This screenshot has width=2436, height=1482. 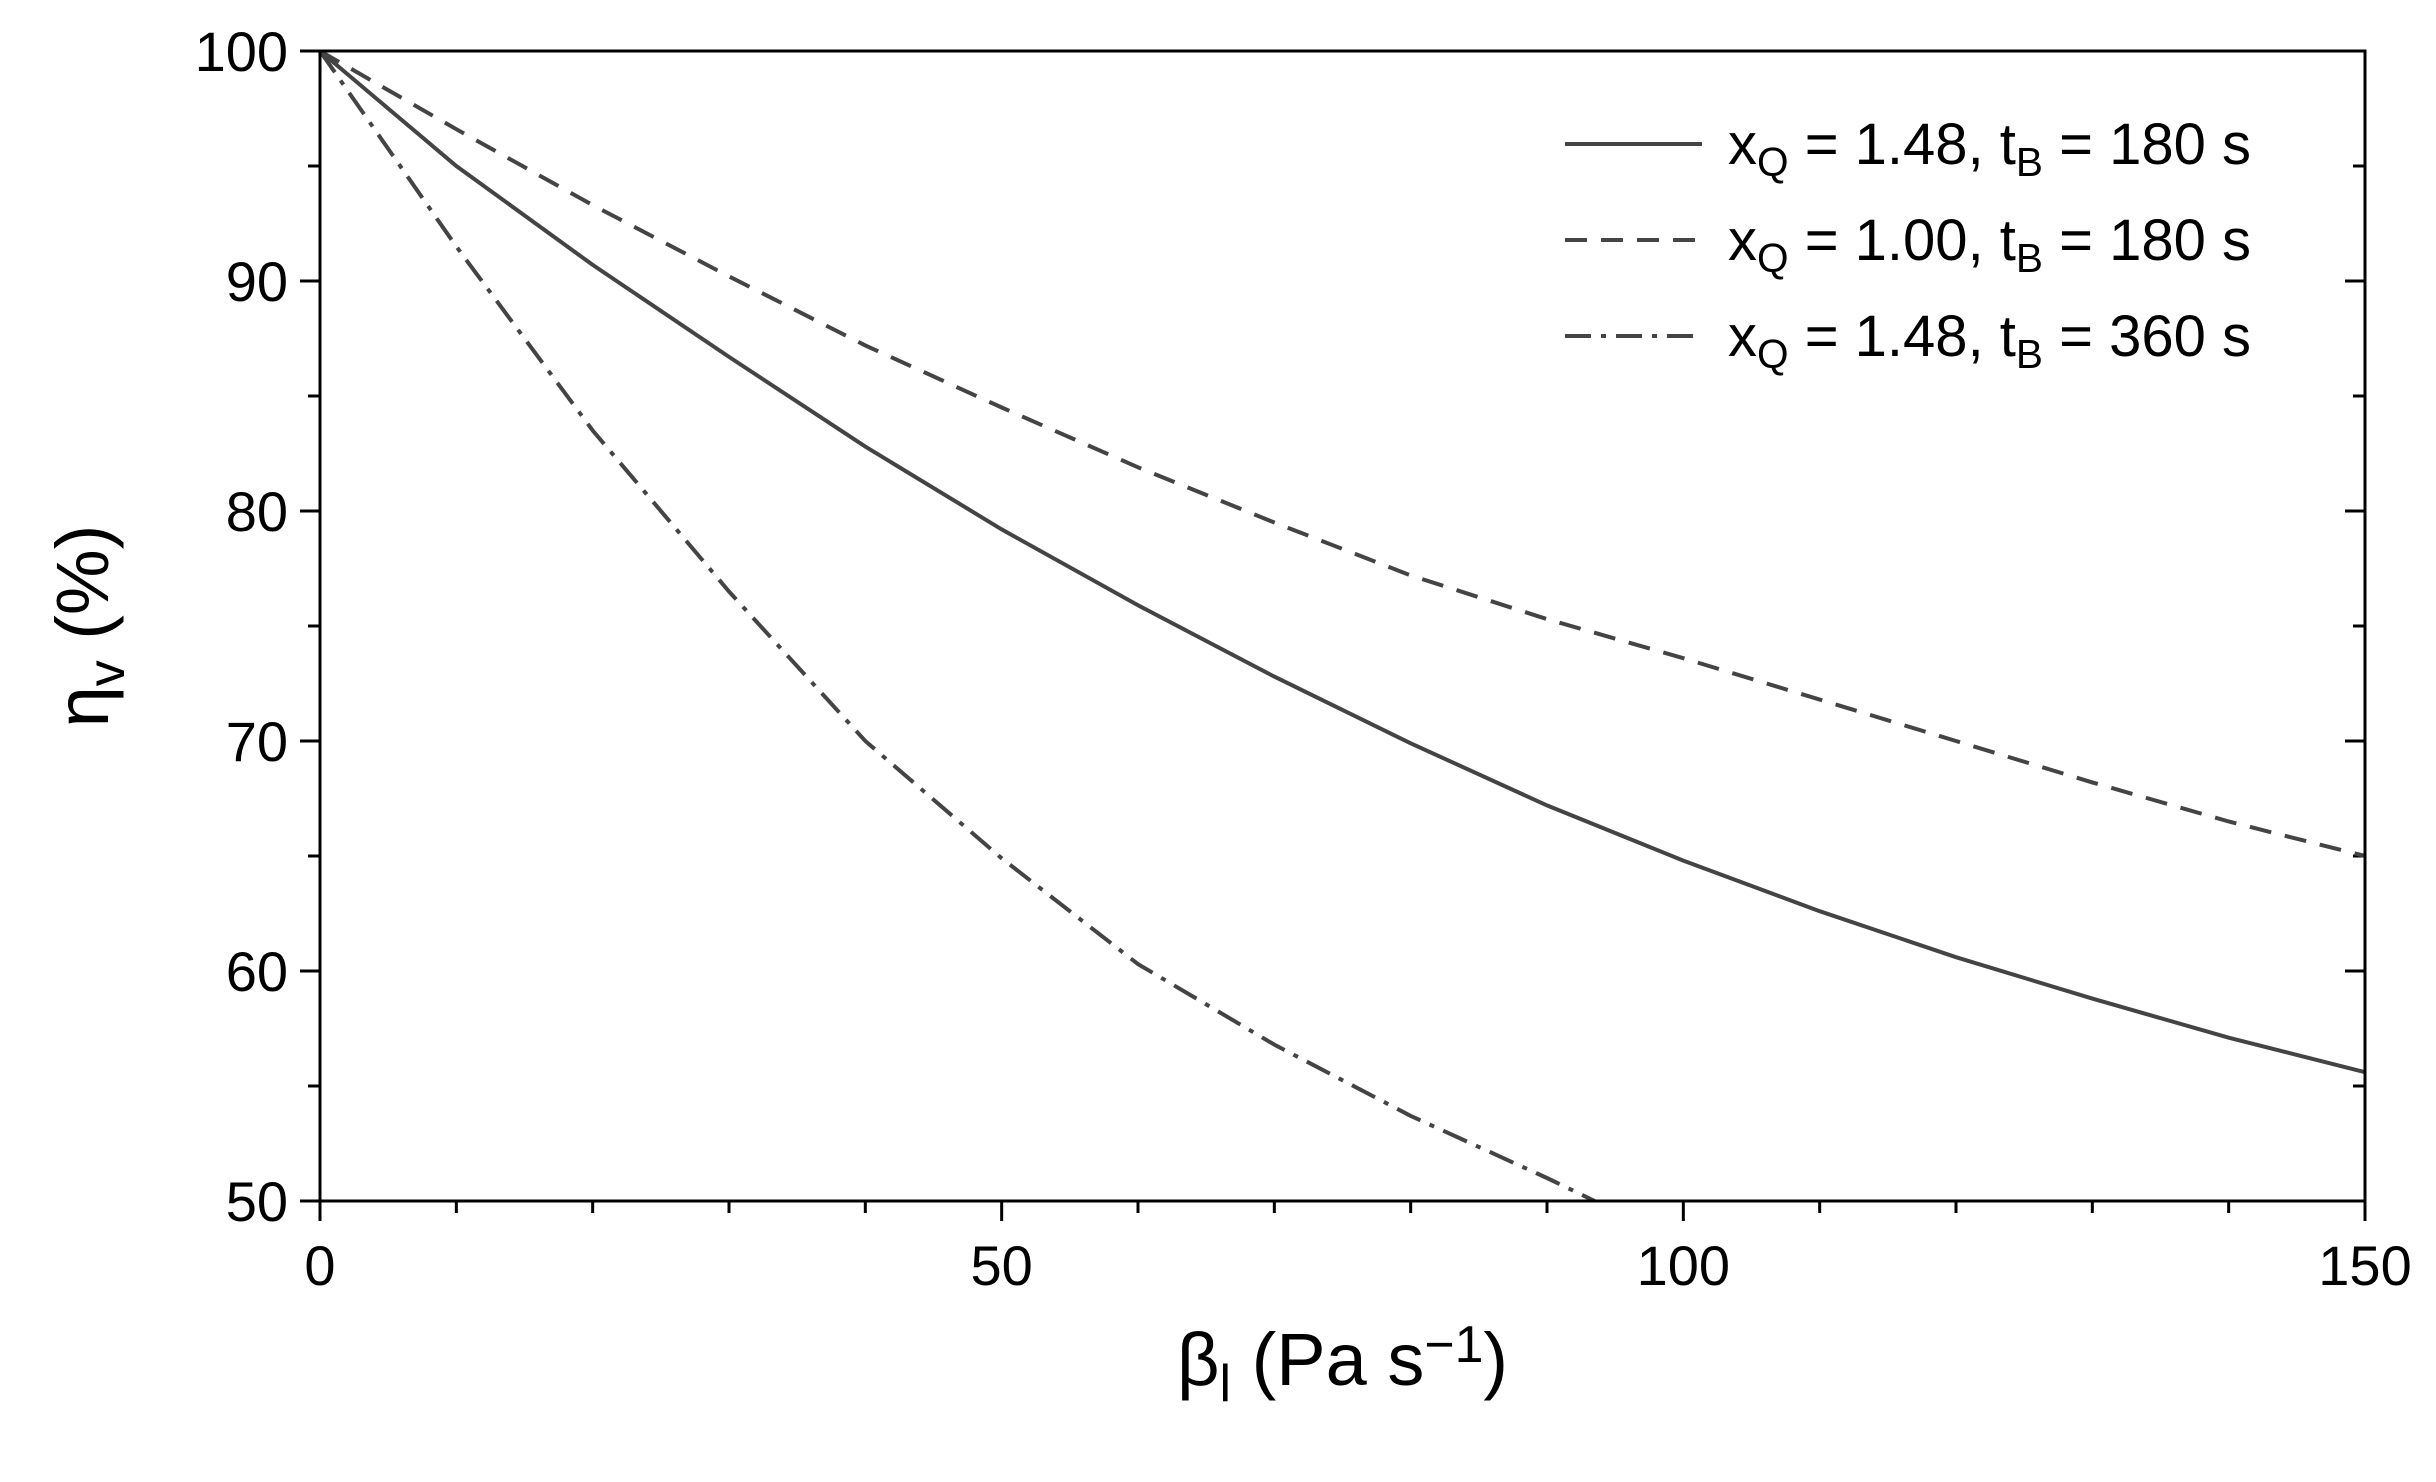 I want to click on y-tick-label: 80, so click(x=257, y=511).